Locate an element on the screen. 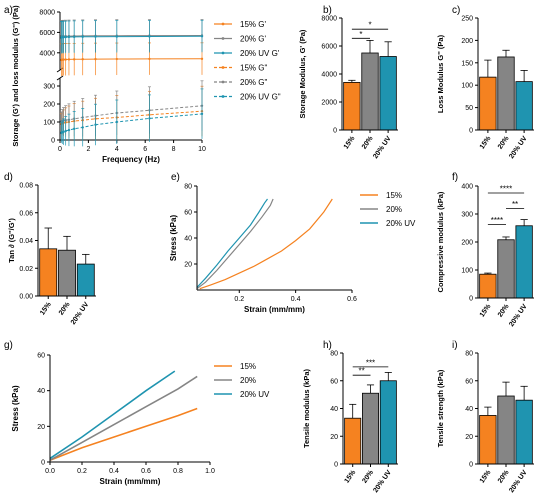 The height and width of the screenshot is (495, 550). y-tick-label: 8000 is located at coordinates (47, 13).